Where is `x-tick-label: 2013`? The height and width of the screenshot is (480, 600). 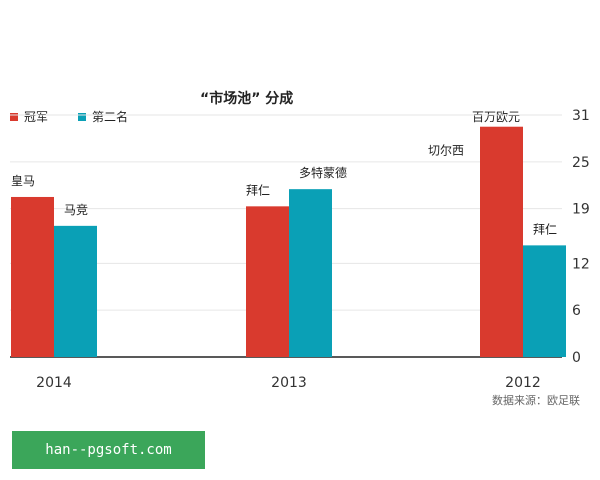 x-tick-label: 2013 is located at coordinates (289, 383).